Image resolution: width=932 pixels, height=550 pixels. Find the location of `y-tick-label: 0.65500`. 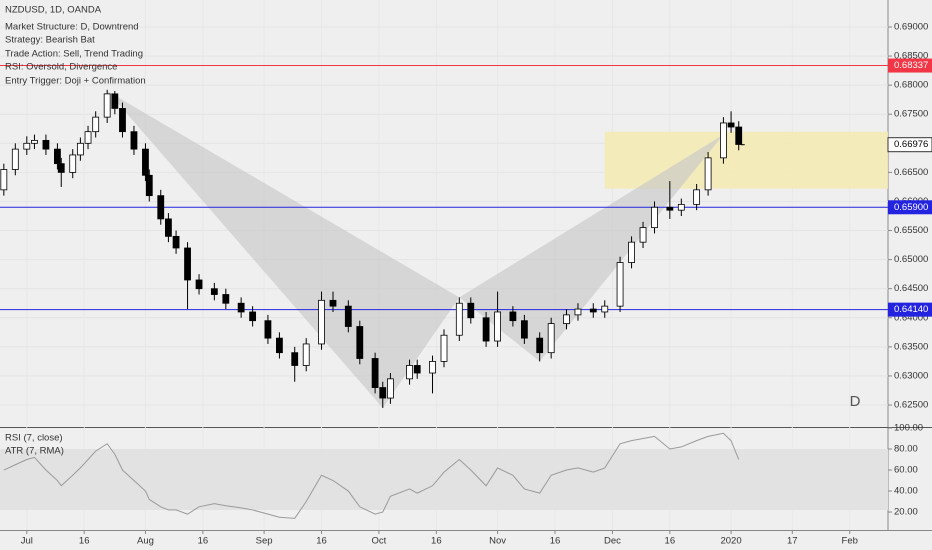

y-tick-label: 0.65500 is located at coordinates (911, 230).